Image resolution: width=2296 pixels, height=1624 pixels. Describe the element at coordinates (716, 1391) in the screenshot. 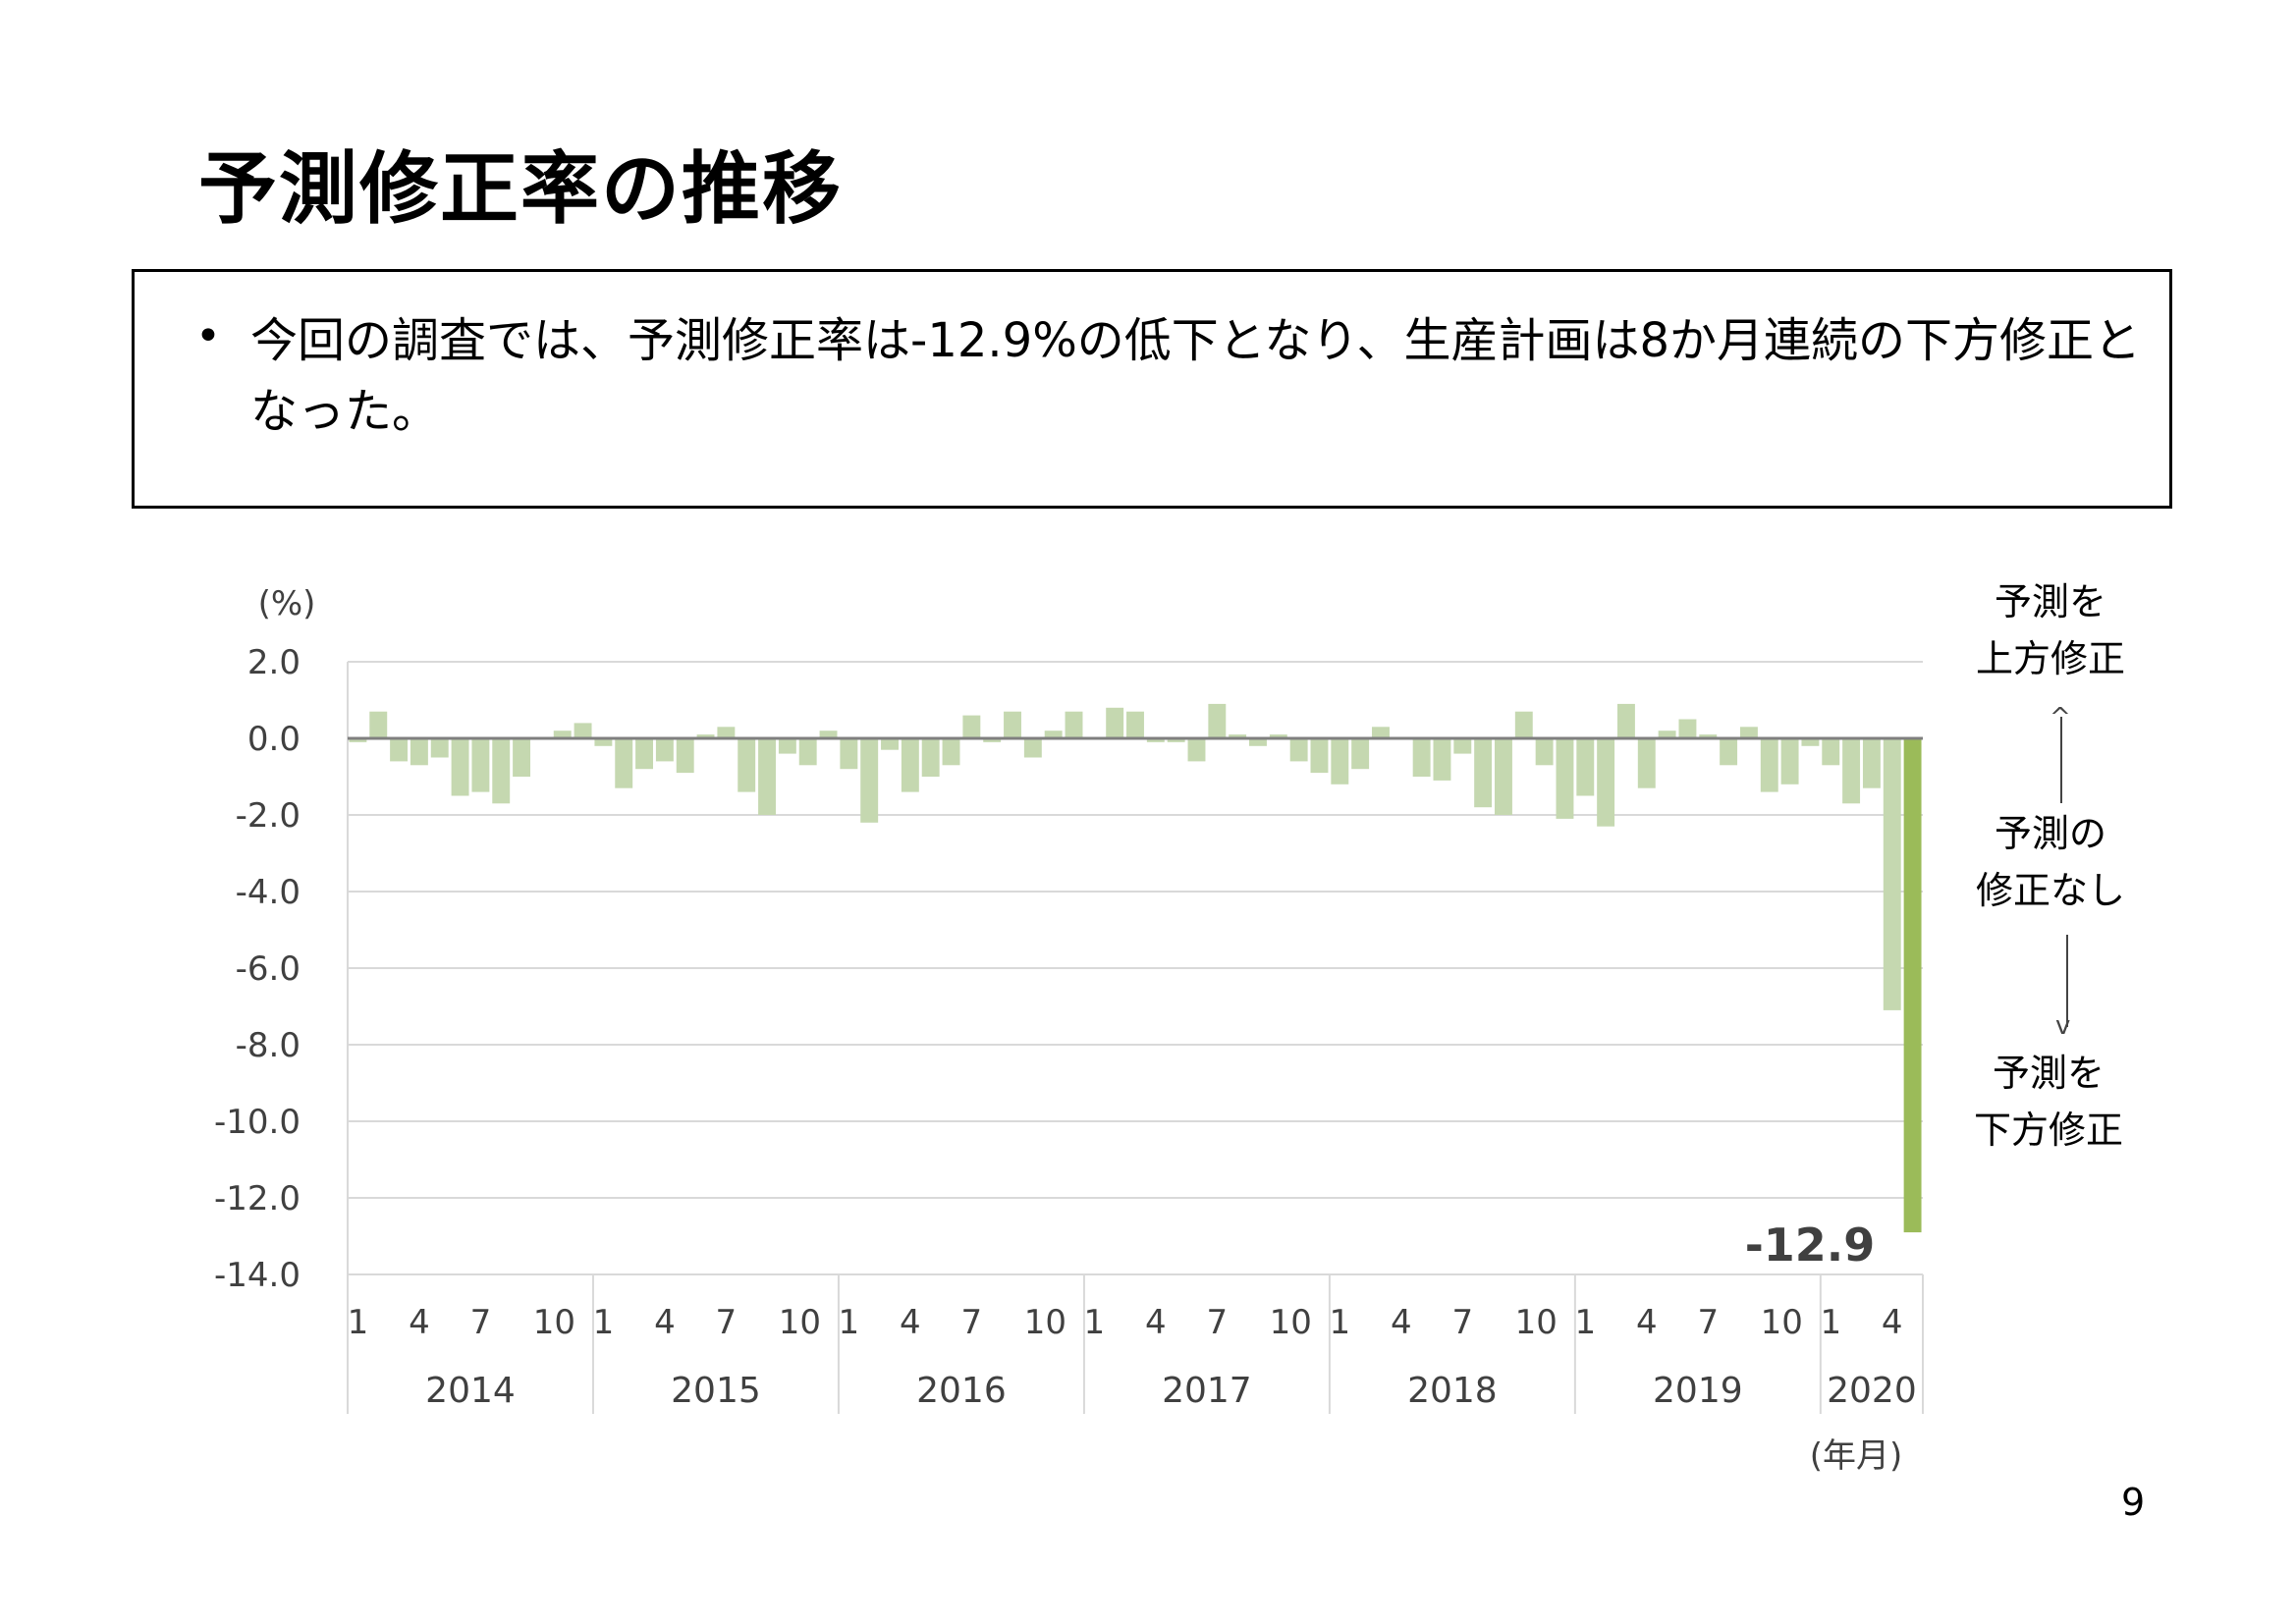

I see `x-year-label: 2015` at that location.